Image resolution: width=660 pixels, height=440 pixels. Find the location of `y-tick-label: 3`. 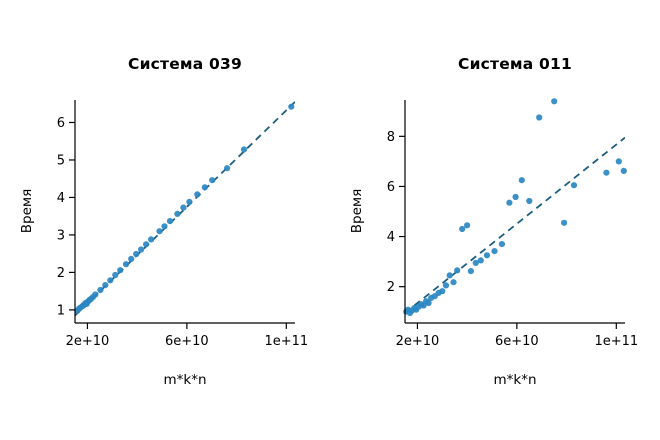

y-tick-label: 3 is located at coordinates (61, 235).